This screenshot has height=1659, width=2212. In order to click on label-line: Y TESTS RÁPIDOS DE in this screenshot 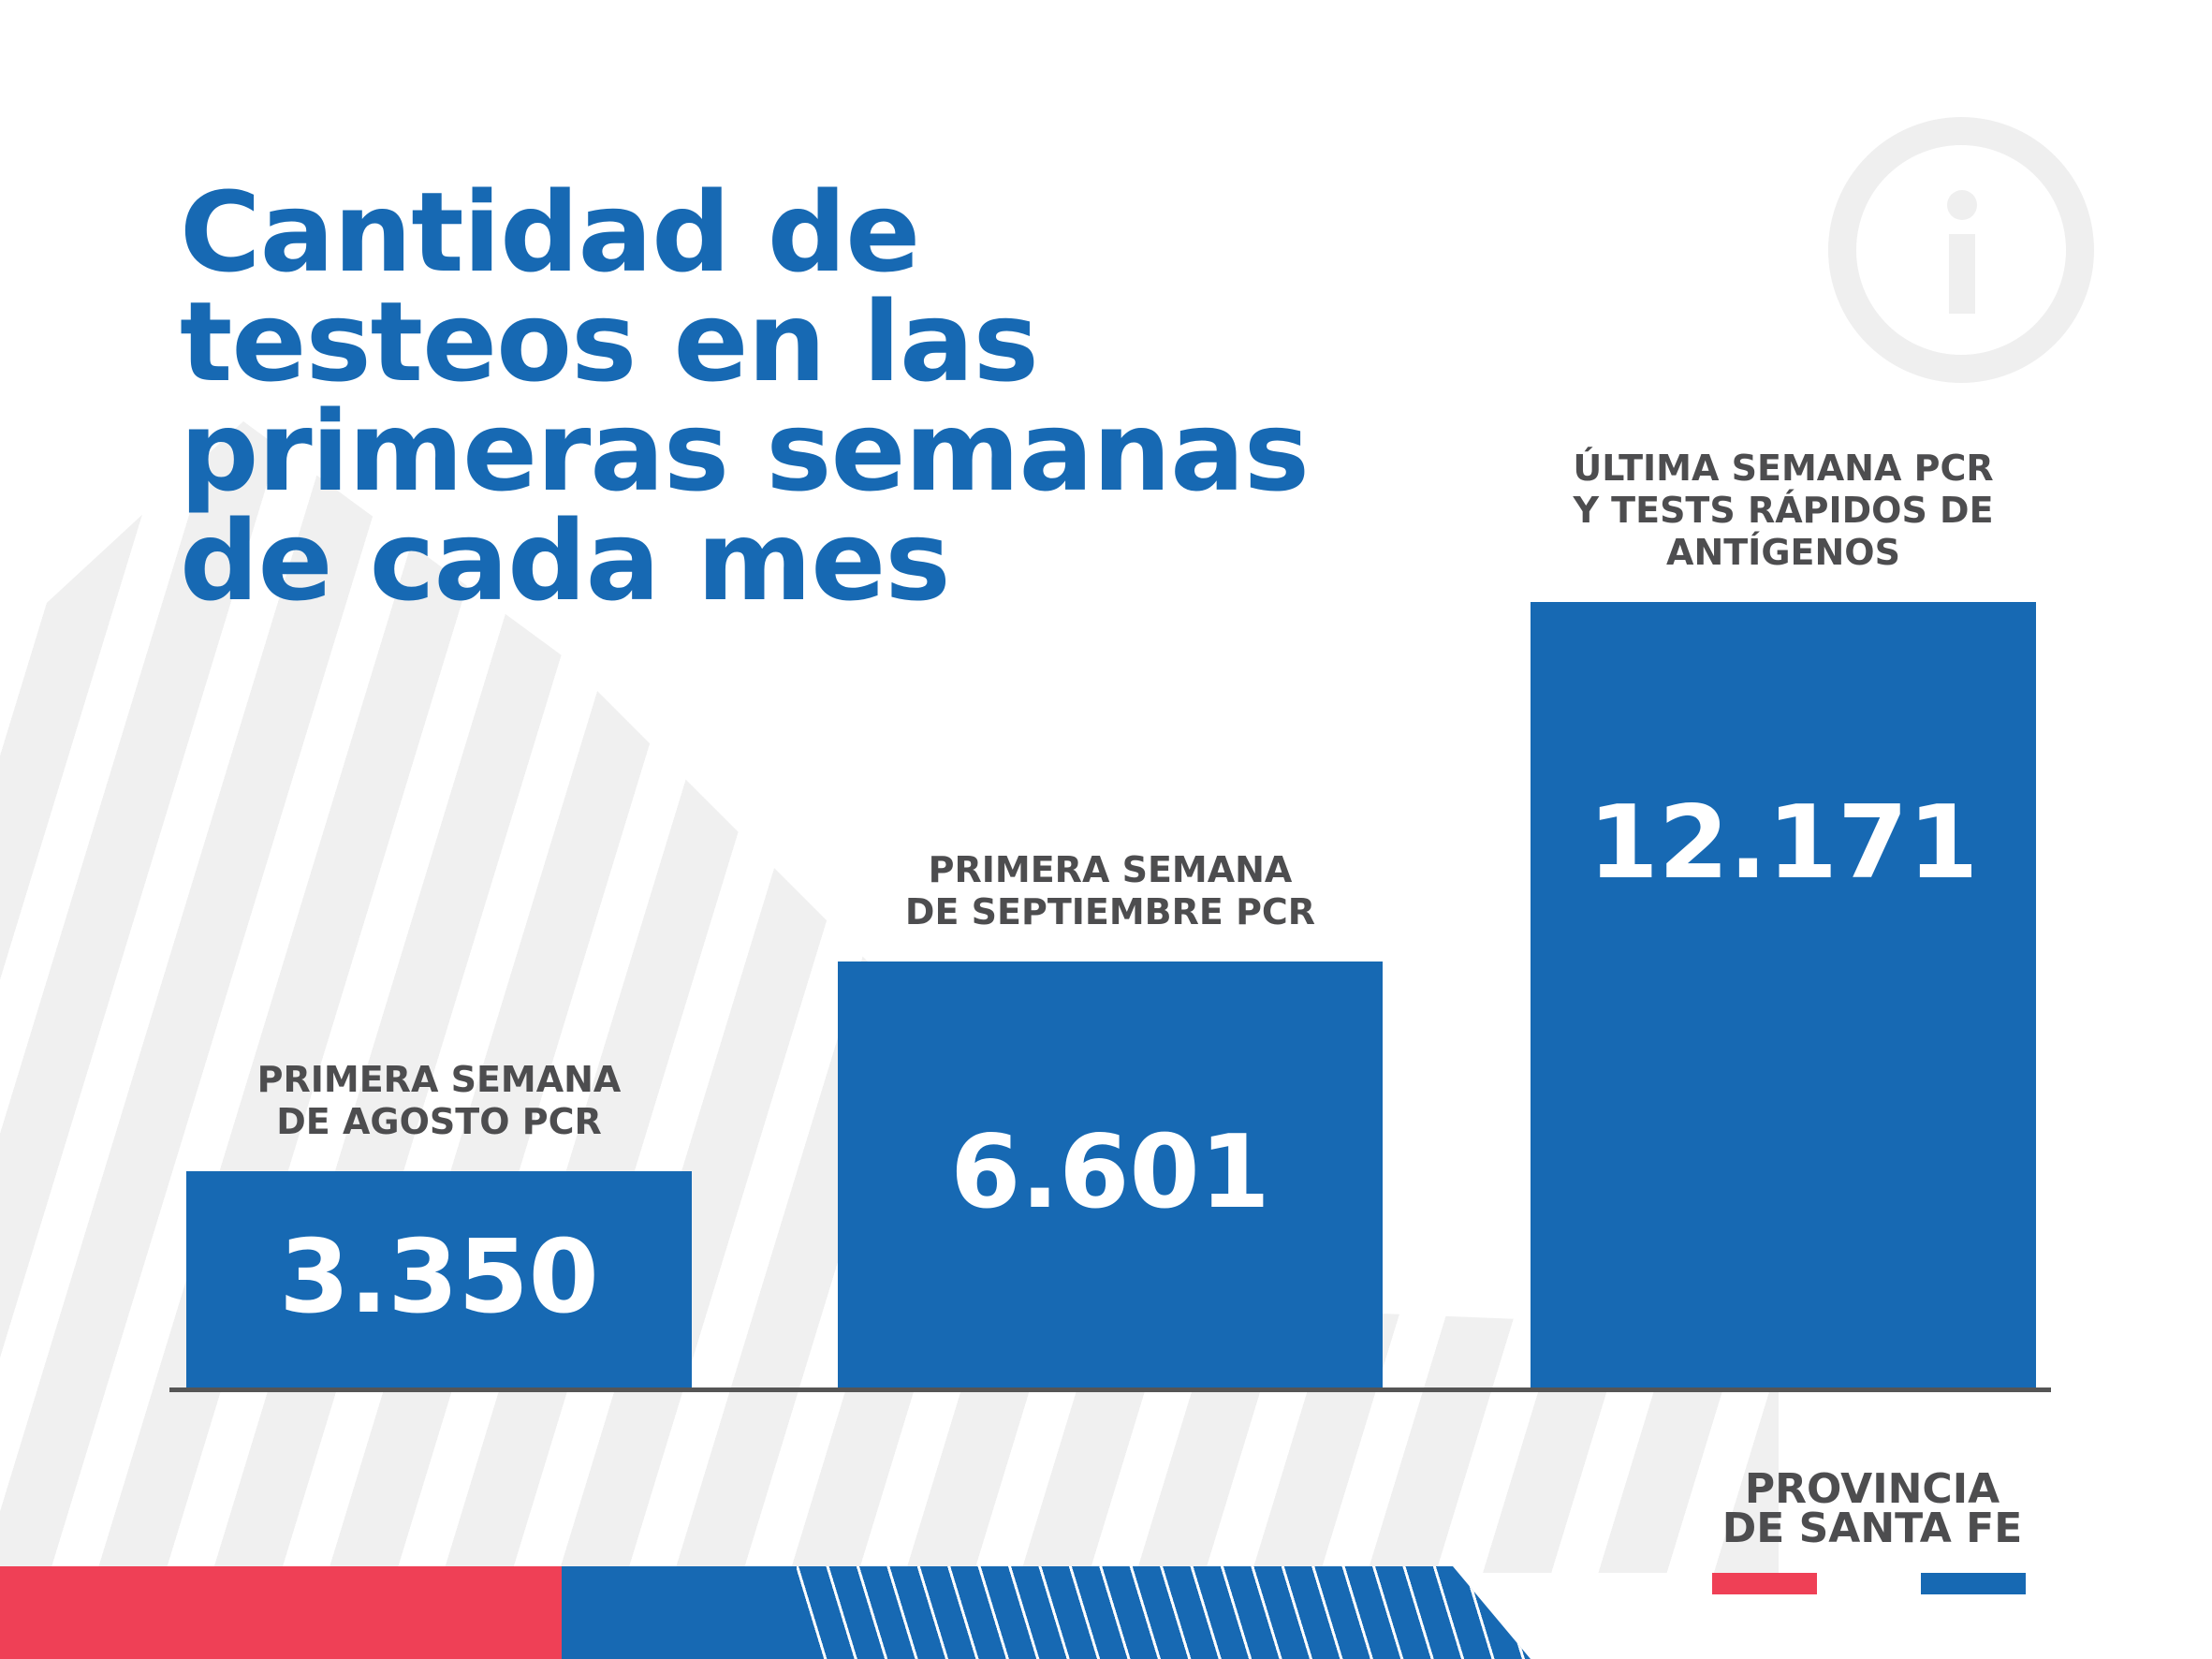, I will do `click(1783, 510)`.